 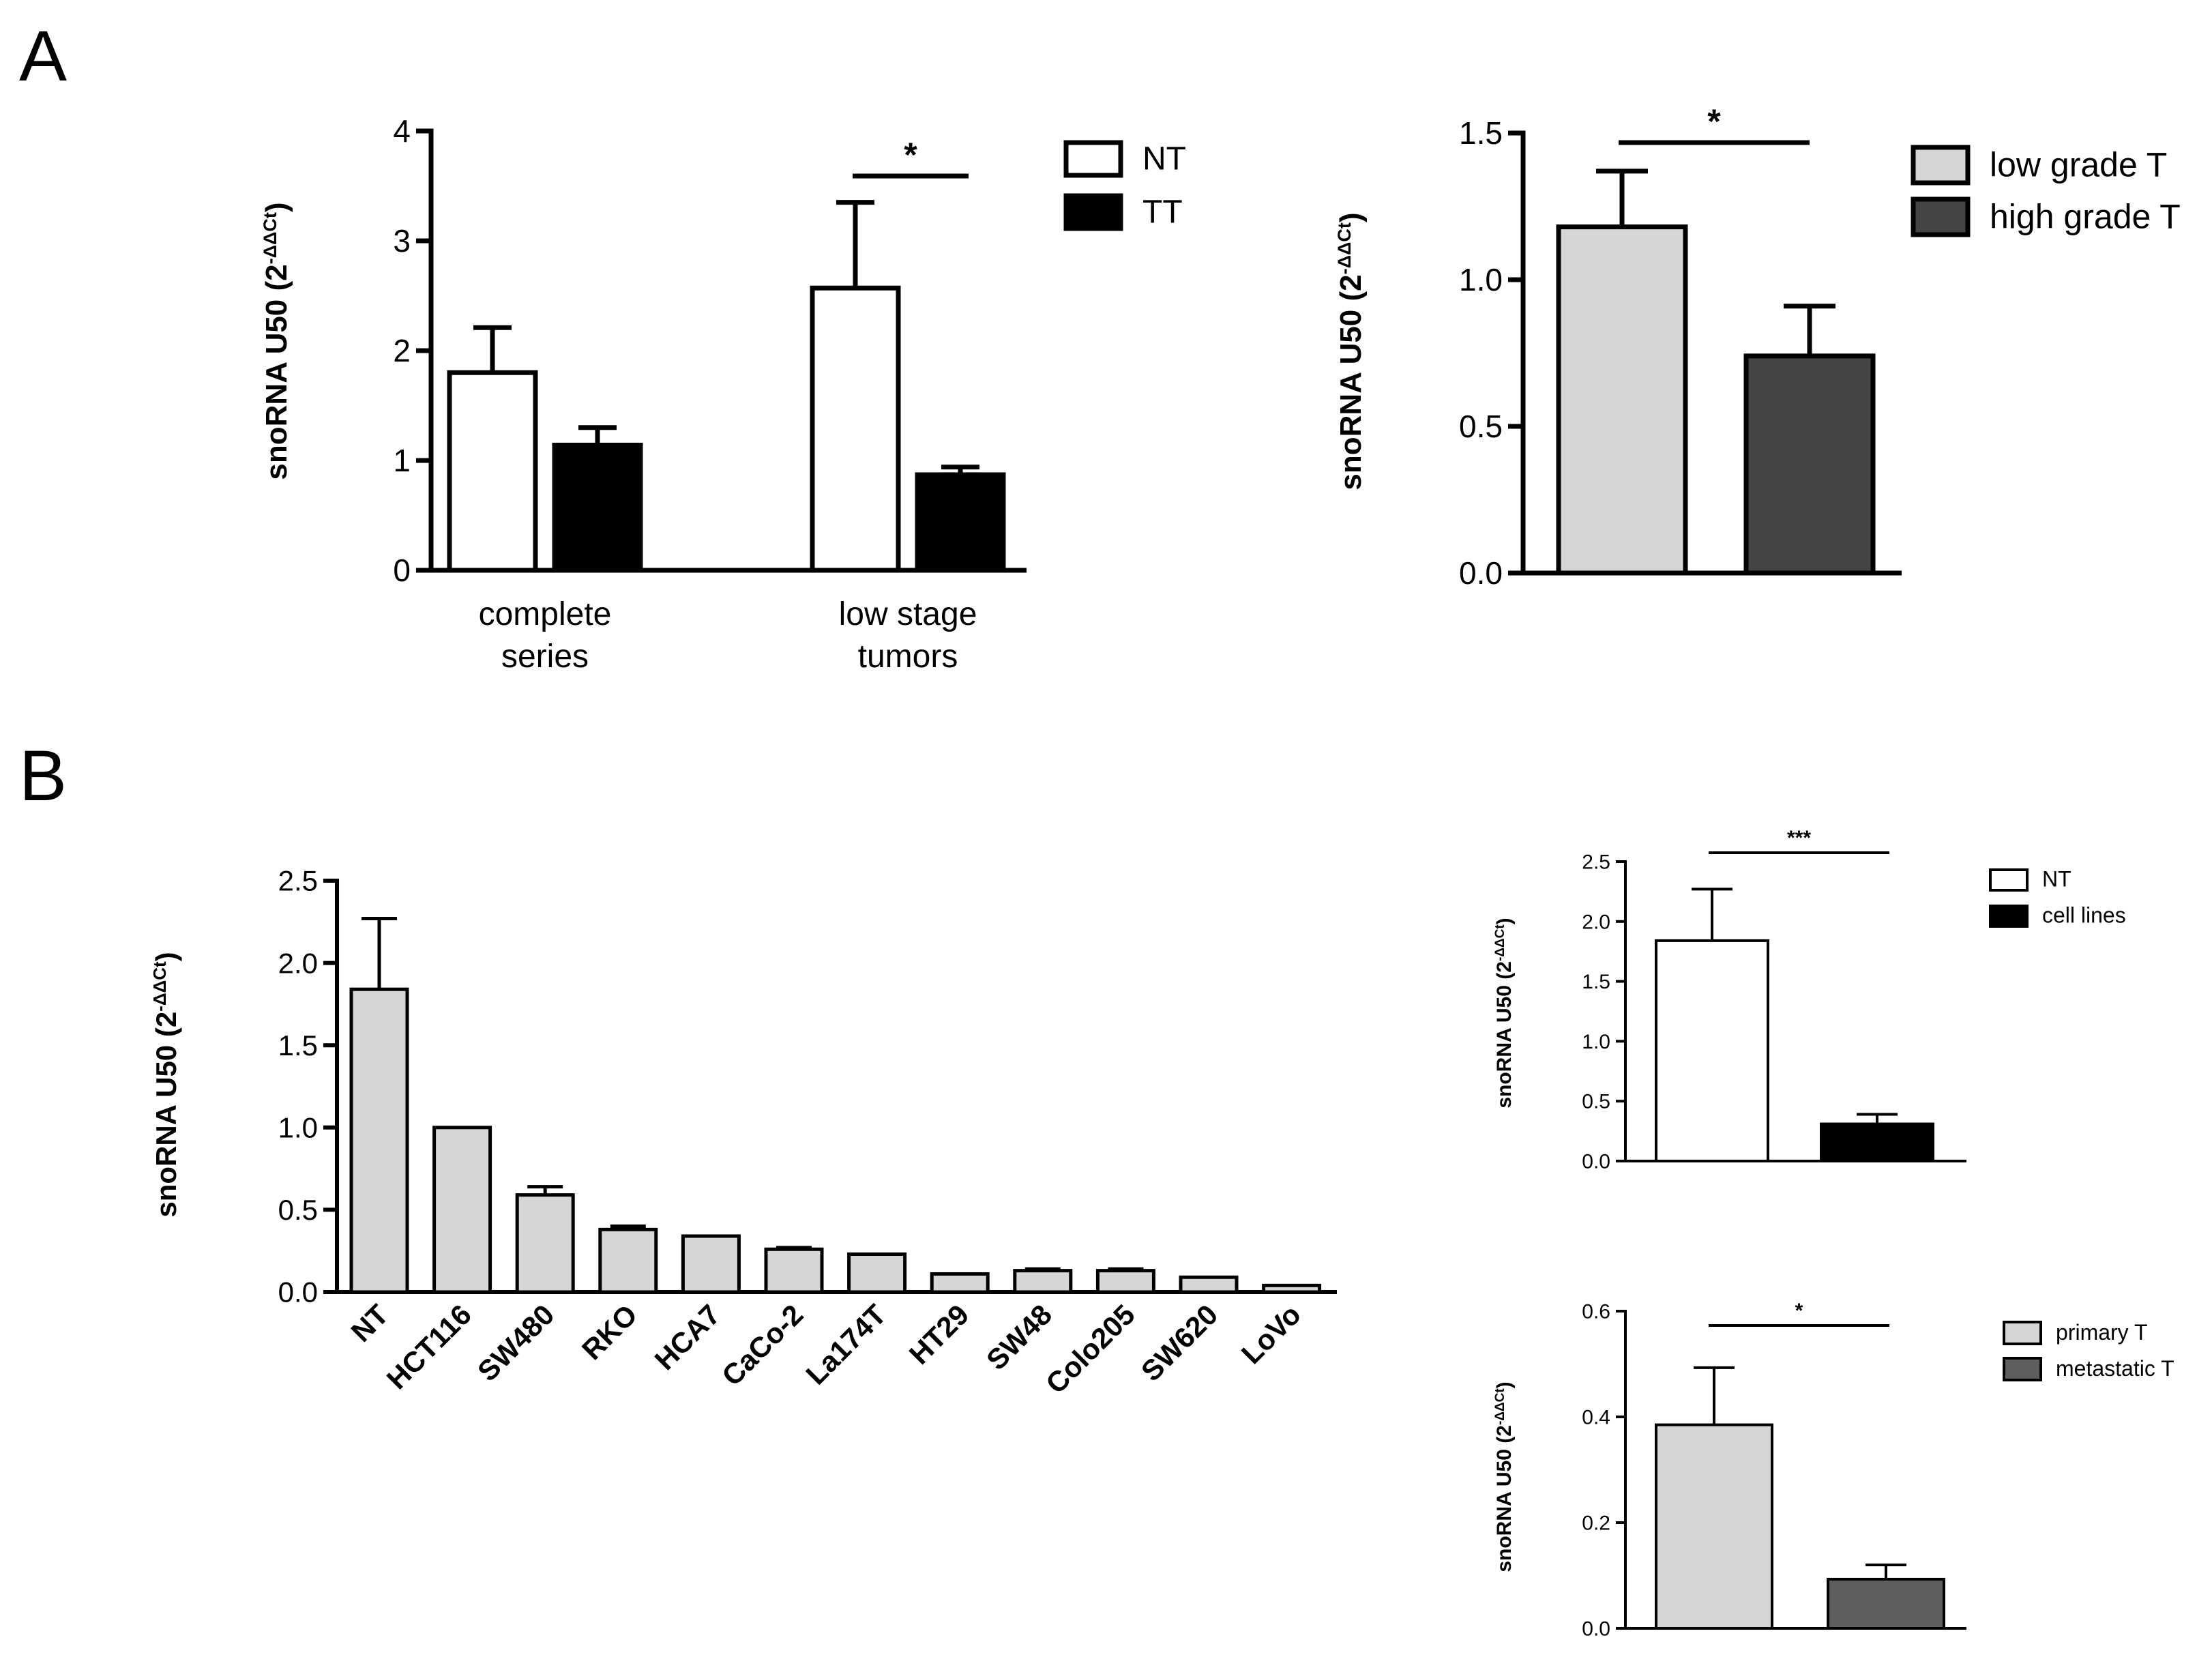 What do you see at coordinates (1596, 1042) in the screenshot?
I see `b2-y-tick-label: 1.0` at bounding box center [1596, 1042].